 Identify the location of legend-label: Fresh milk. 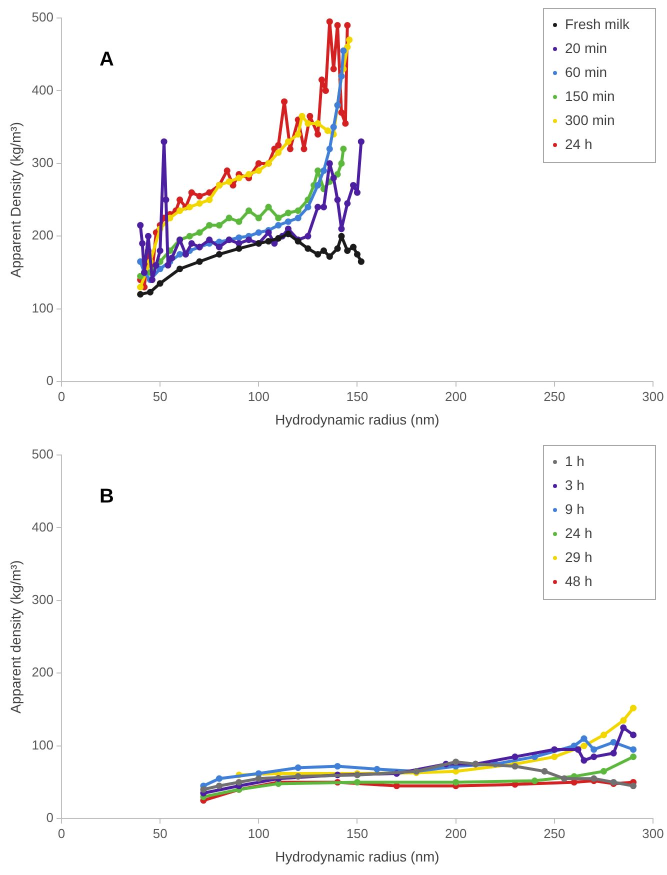
(598, 24).